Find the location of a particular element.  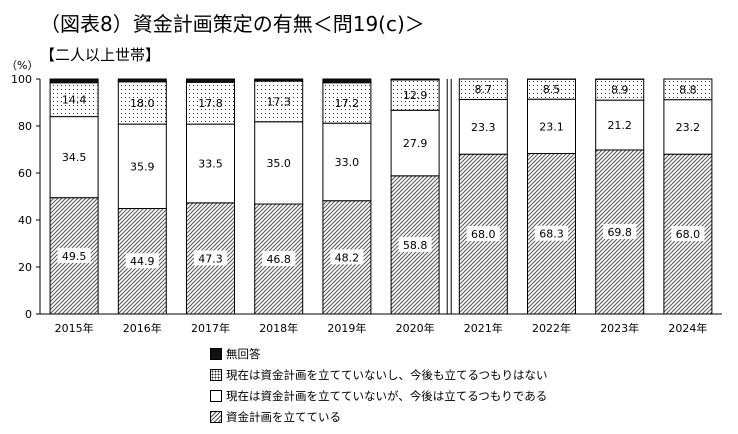

x-tick-label: 2019年 is located at coordinates (346, 328).